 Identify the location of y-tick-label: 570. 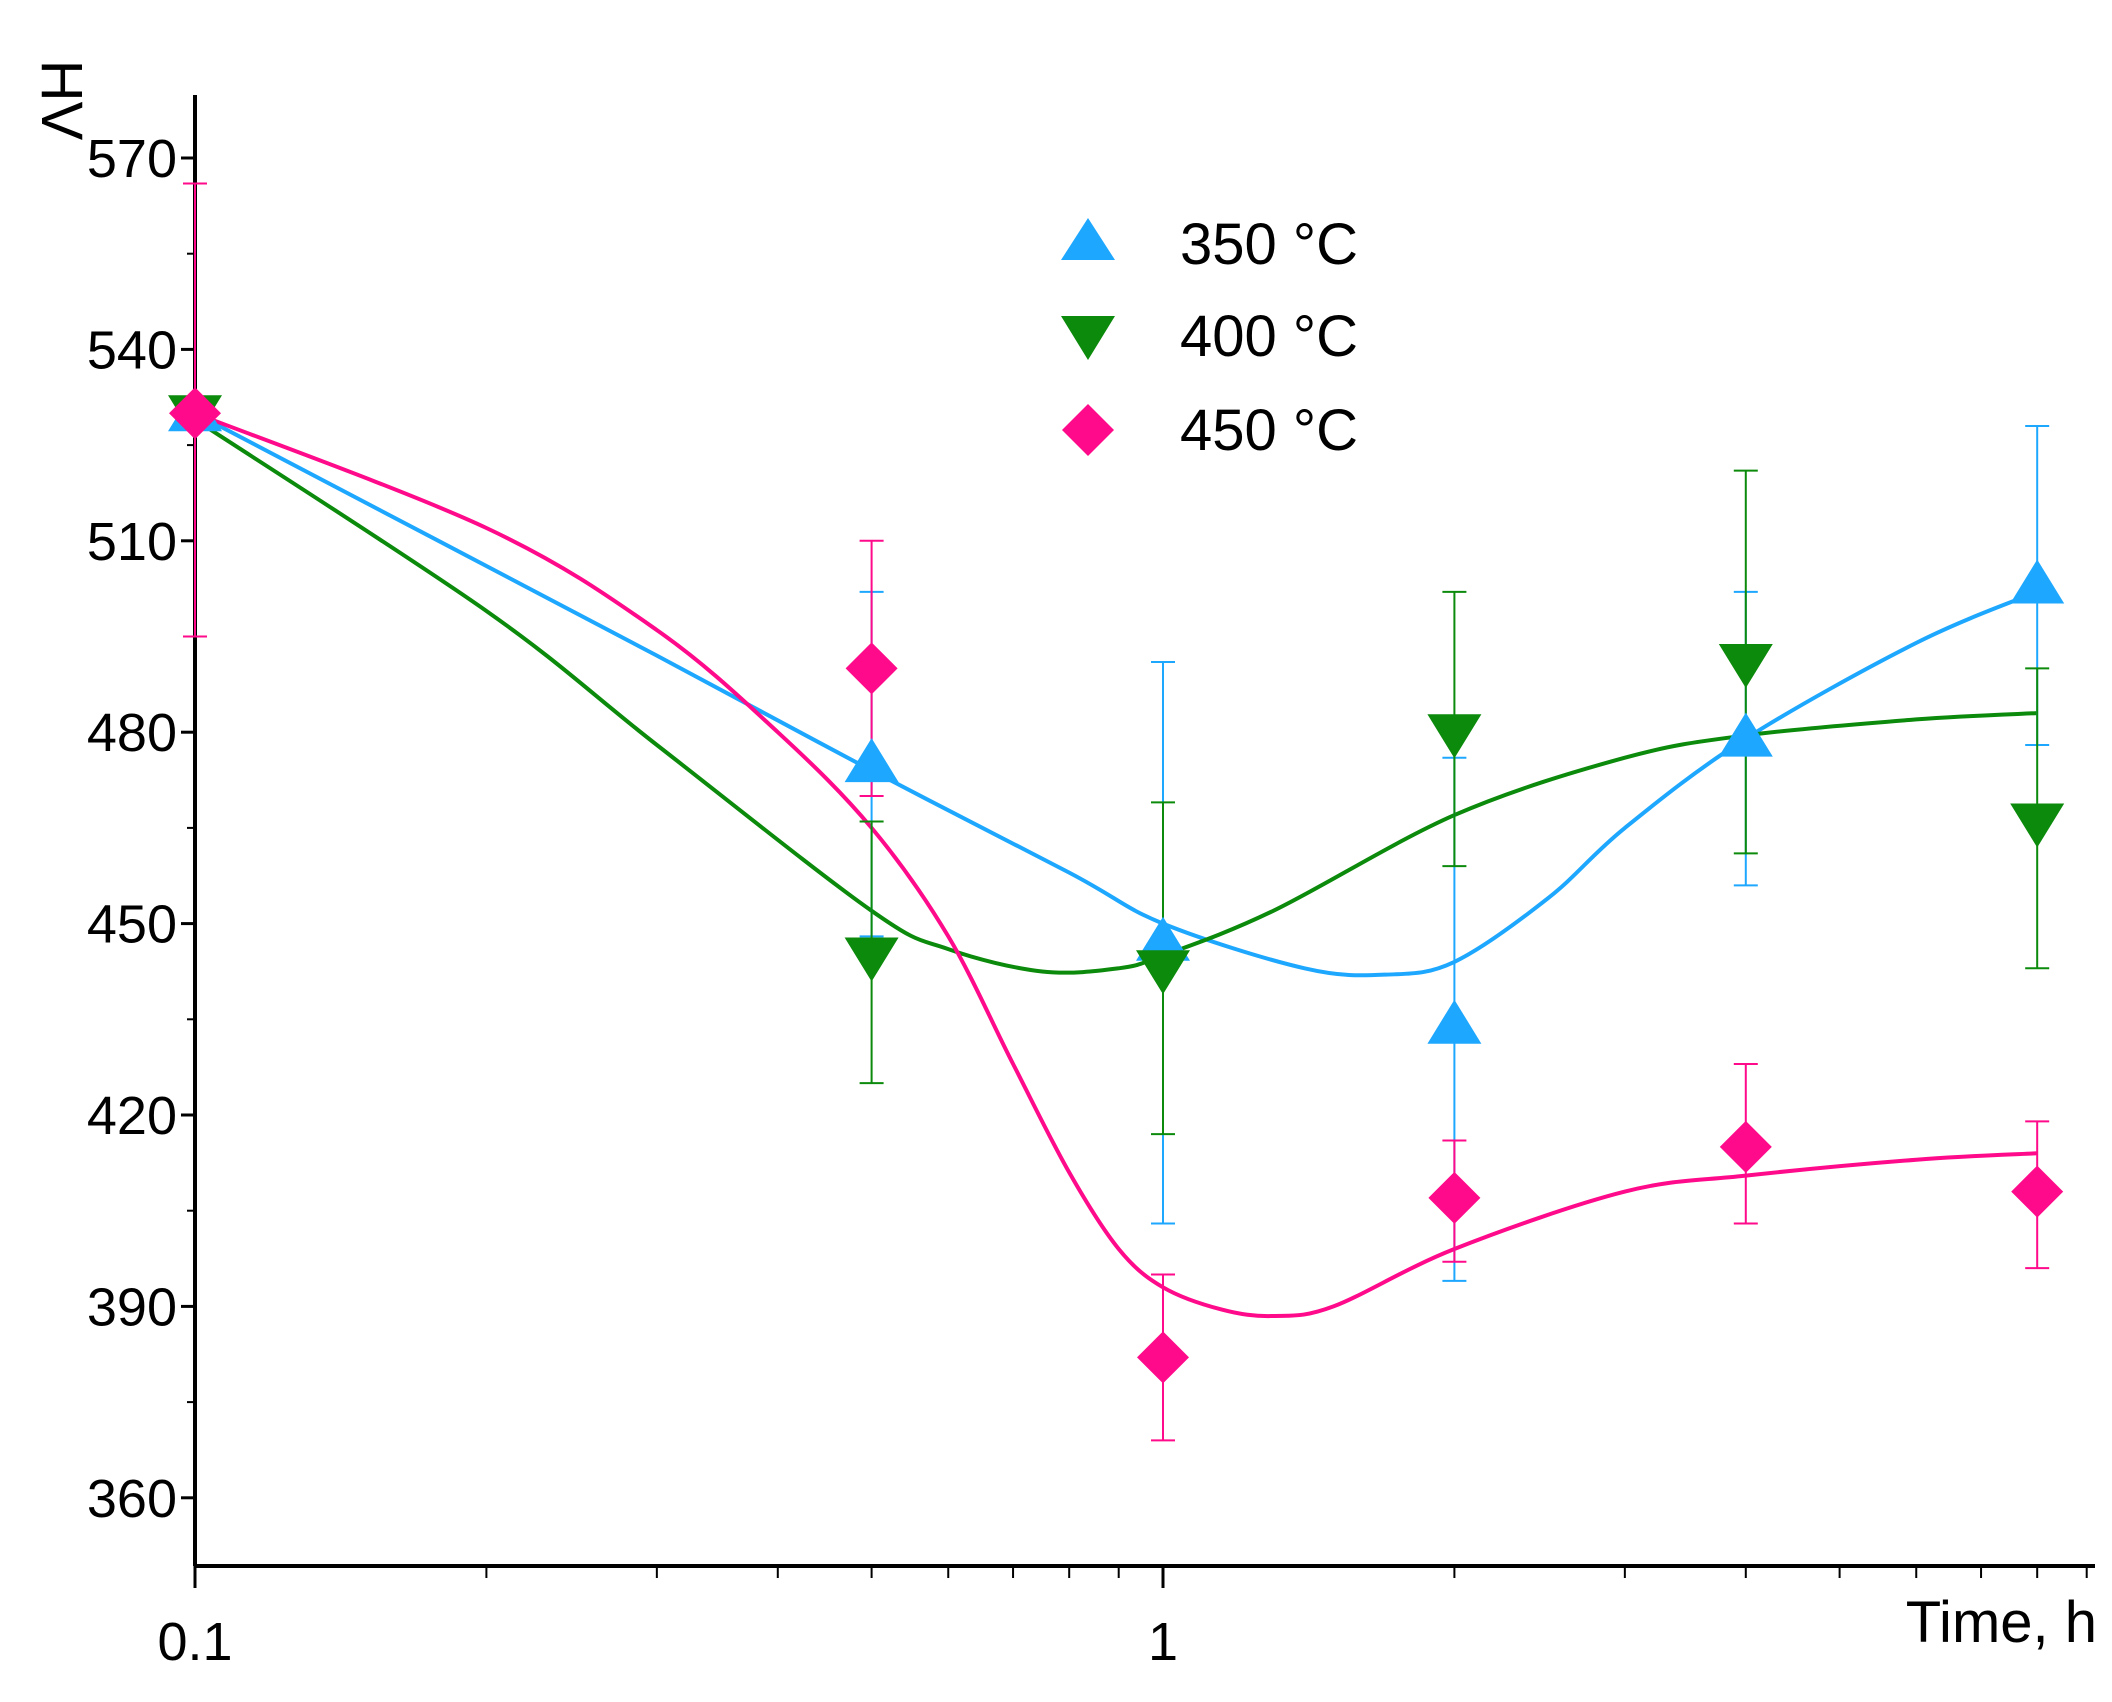
(132, 159).